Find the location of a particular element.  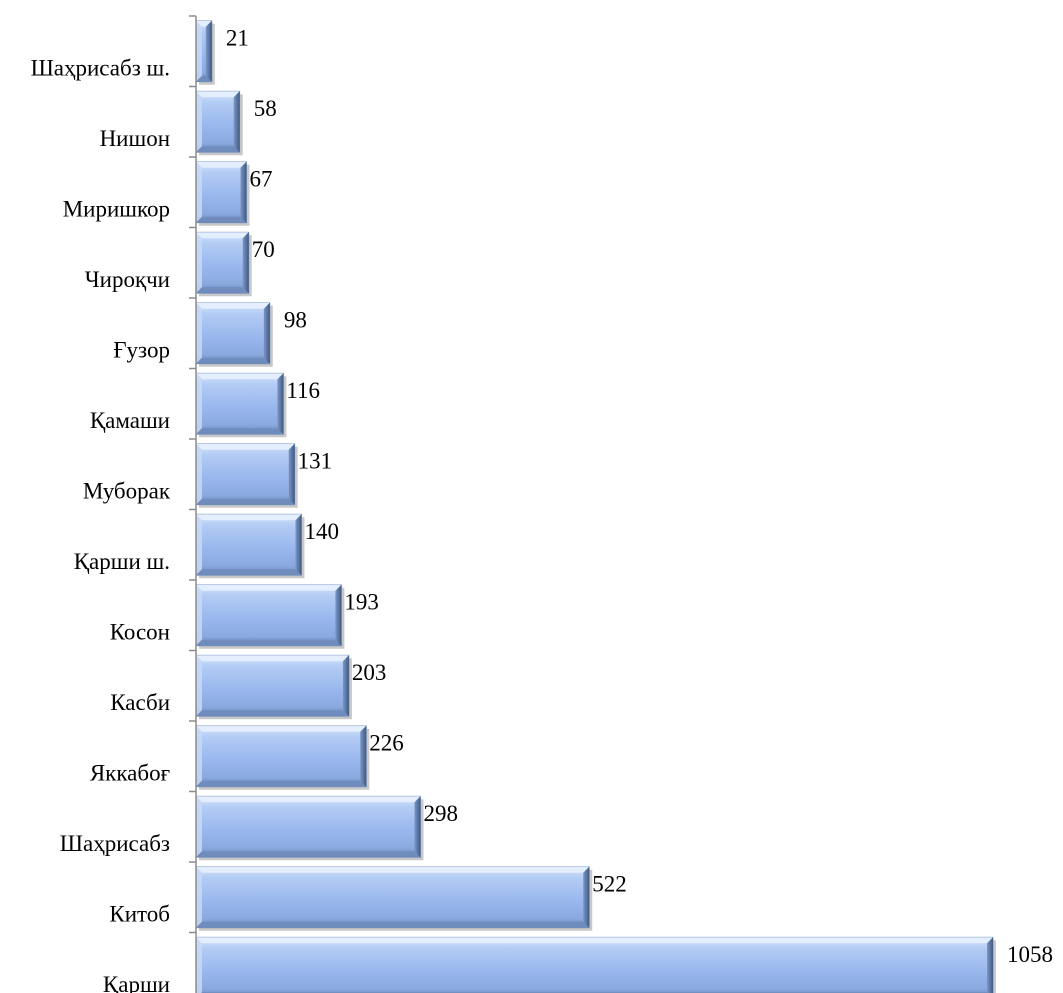

category-label: Шаҳрисабз is located at coordinates (115, 843).